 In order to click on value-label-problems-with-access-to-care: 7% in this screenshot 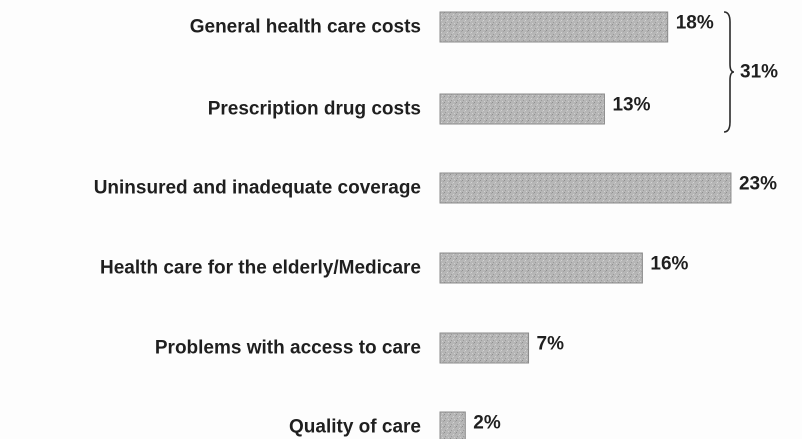, I will do `click(551, 344)`.